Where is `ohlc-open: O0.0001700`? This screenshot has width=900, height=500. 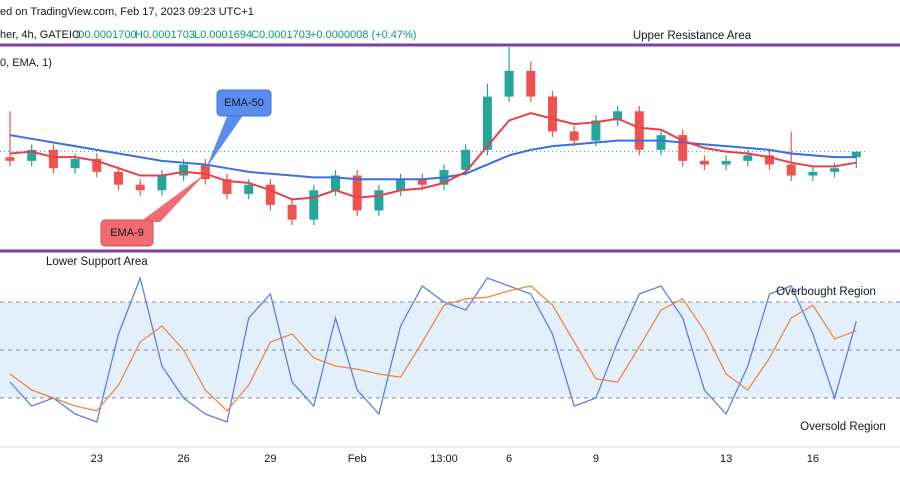 ohlc-open: O0.0001700 is located at coordinates (106, 35).